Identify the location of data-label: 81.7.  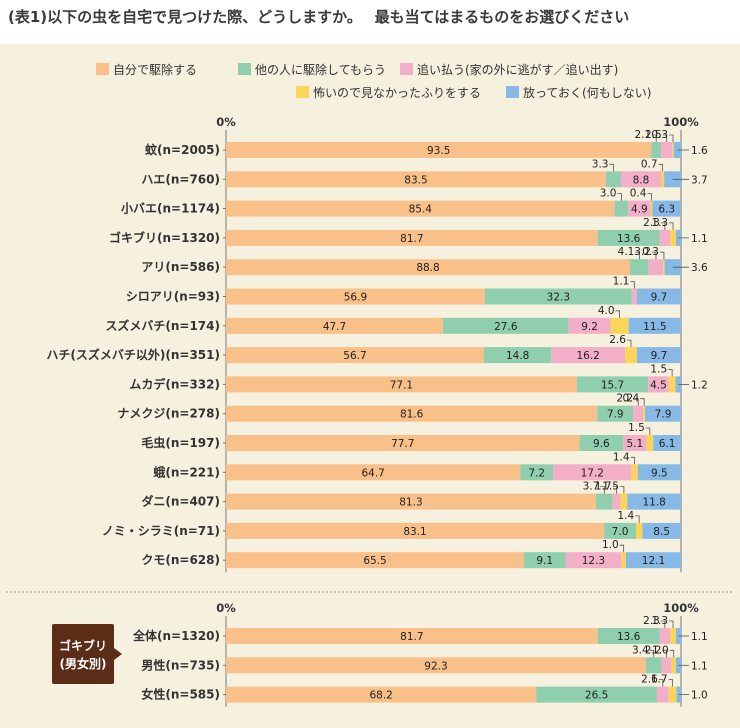
(411, 637).